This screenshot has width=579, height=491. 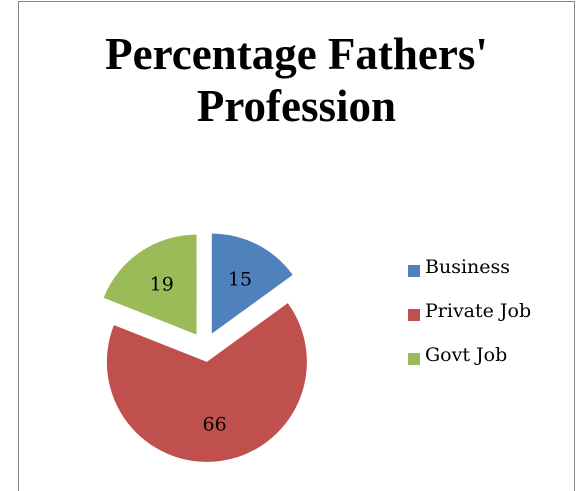 I want to click on pie-slice-business, so click(x=252, y=283).